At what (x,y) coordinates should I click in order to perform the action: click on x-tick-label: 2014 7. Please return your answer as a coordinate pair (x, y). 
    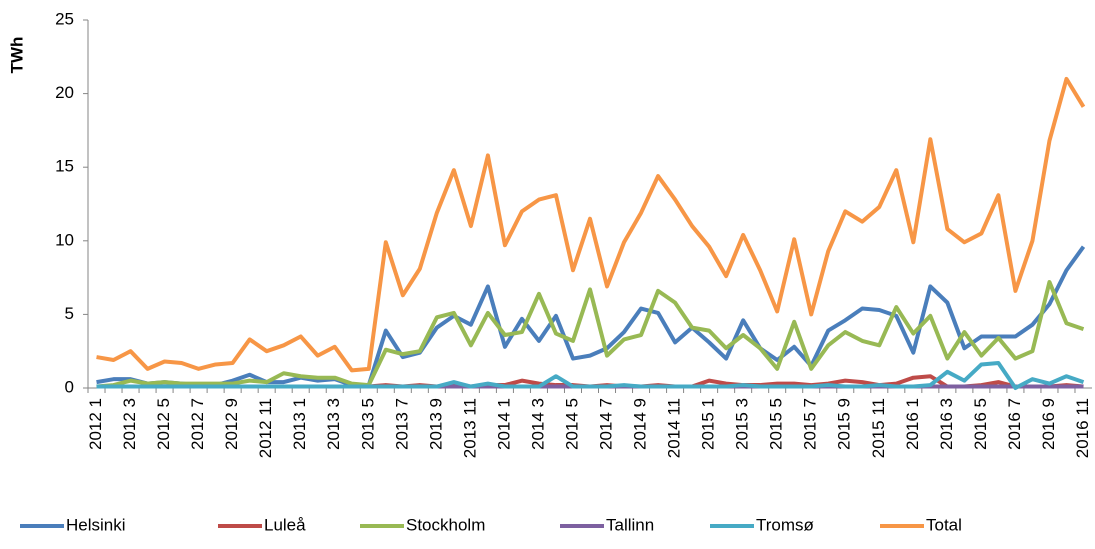
    Looking at the image, I should click on (606, 424).